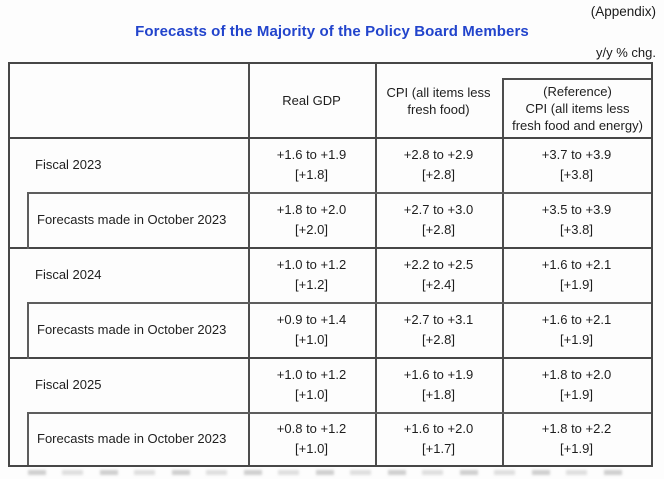 This screenshot has height=479, width=664. Describe the element at coordinates (577, 91) in the screenshot. I see `header-reference-line1: (Reference)` at that location.